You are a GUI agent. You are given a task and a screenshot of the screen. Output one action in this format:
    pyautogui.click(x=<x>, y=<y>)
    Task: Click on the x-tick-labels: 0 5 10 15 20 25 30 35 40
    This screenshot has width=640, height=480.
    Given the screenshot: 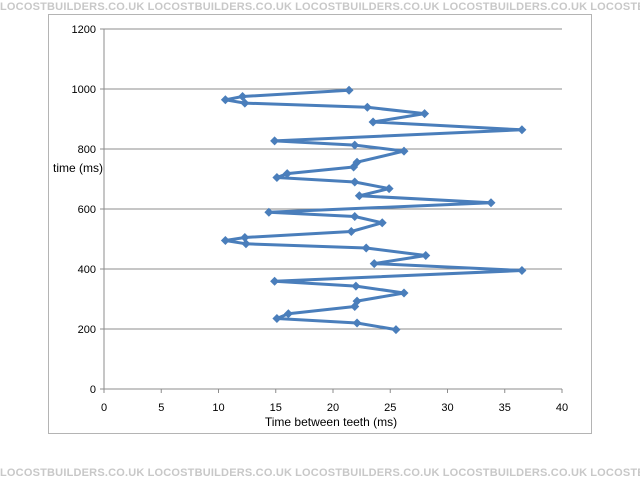 What is the action you would take?
    pyautogui.click(x=334, y=408)
    